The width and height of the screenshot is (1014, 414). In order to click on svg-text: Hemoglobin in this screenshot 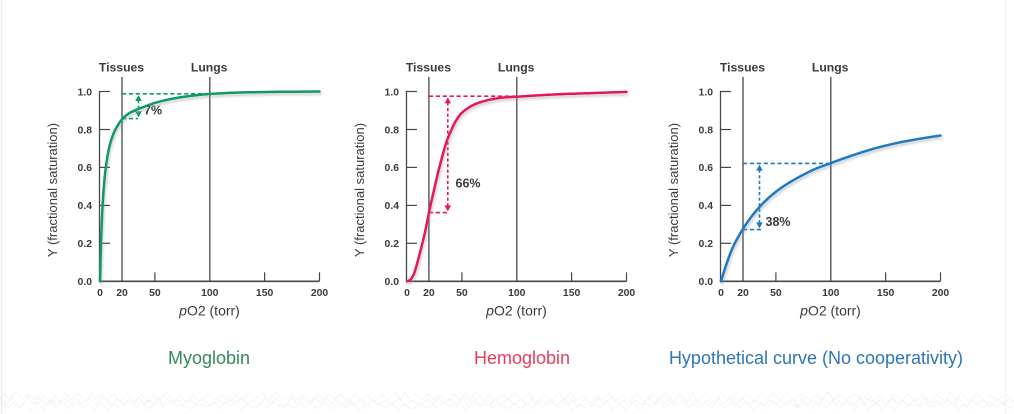, I will do `click(522, 358)`.